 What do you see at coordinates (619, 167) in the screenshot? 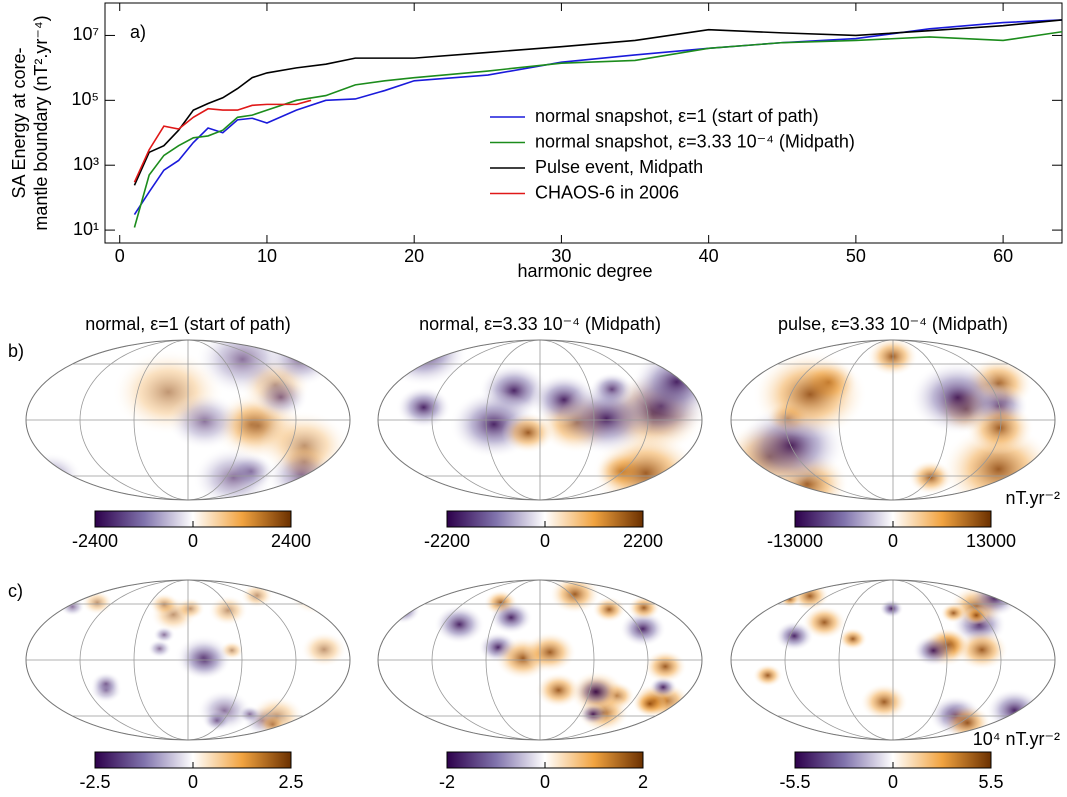
I see `legend-label: Pulse event, Midpath` at bounding box center [619, 167].